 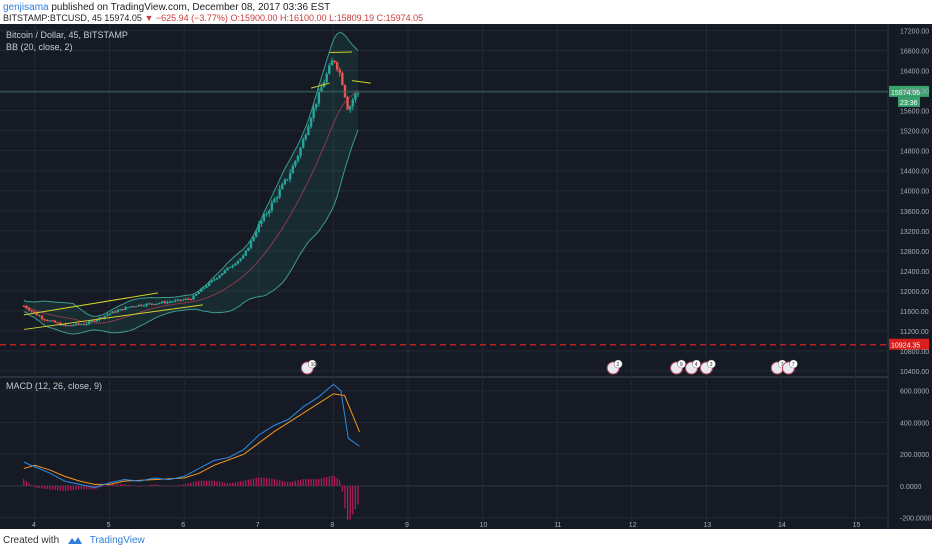 I want to click on y-tick-label: 13200.00, so click(x=914, y=232).